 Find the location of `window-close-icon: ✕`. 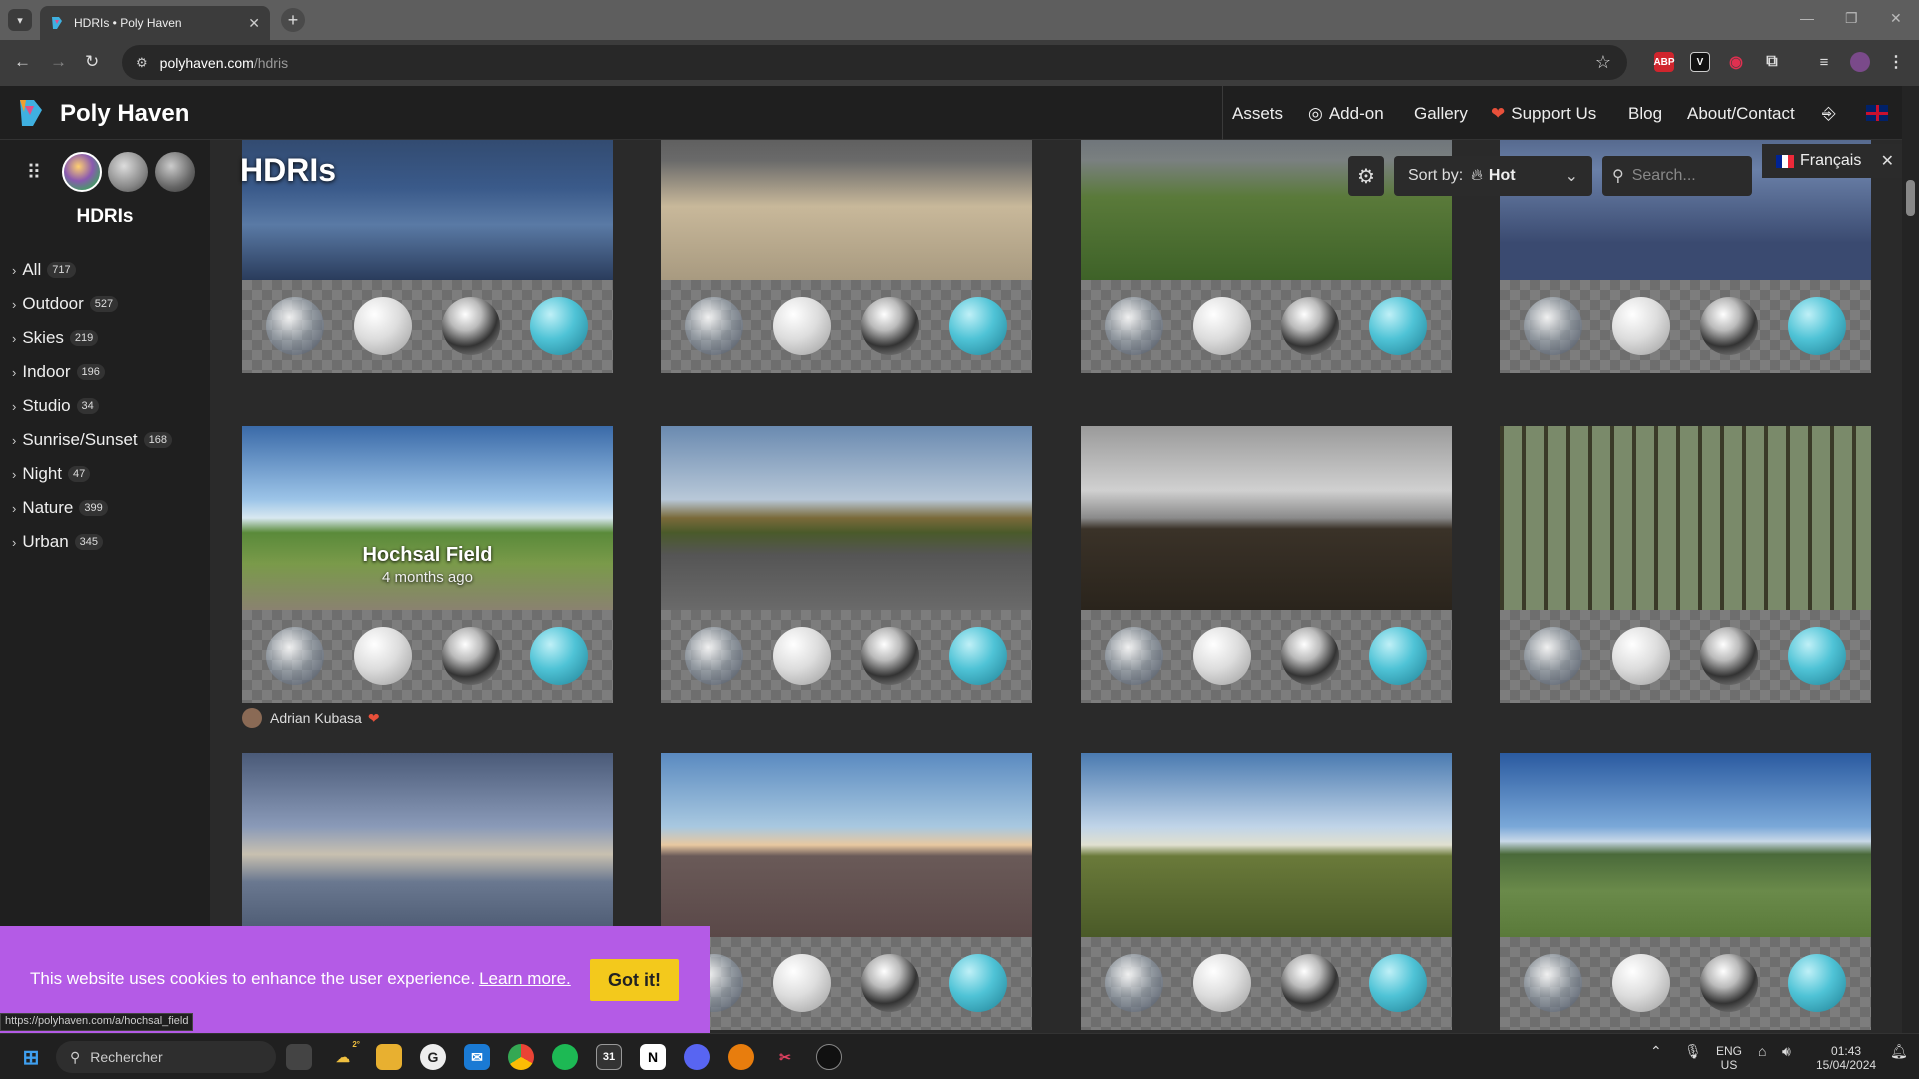

window-close-icon: ✕ is located at coordinates (1896, 18).